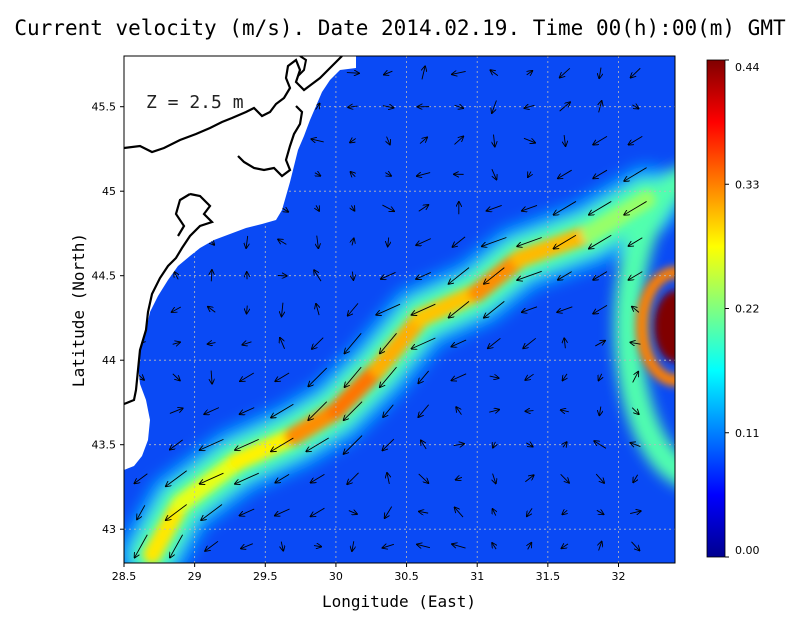 Image resolution: width=800 pixels, height=618 pixels. I want to click on eddy-max, so click(664, 326).